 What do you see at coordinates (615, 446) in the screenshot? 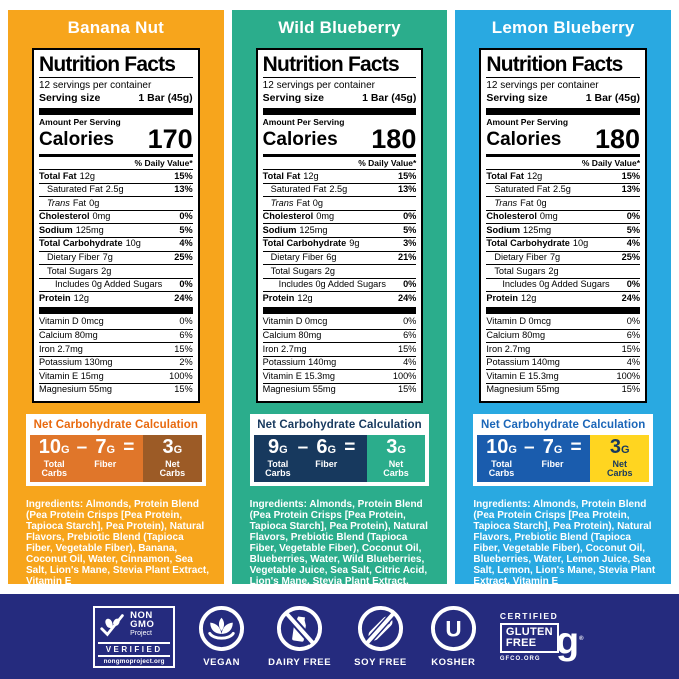
I see `net-carbs-value: 3` at bounding box center [615, 446].